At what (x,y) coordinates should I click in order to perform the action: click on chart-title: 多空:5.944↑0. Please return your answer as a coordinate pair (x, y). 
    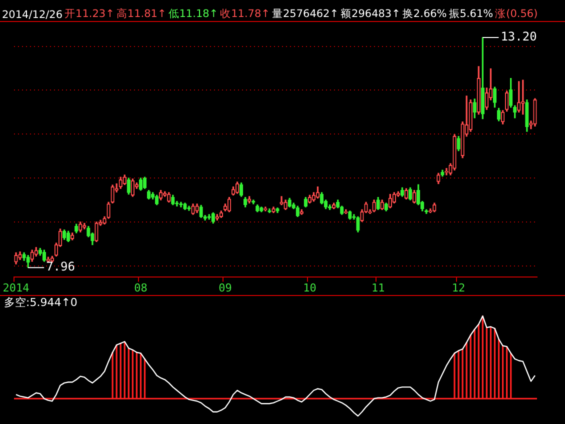
    Looking at the image, I should click on (40, 303).